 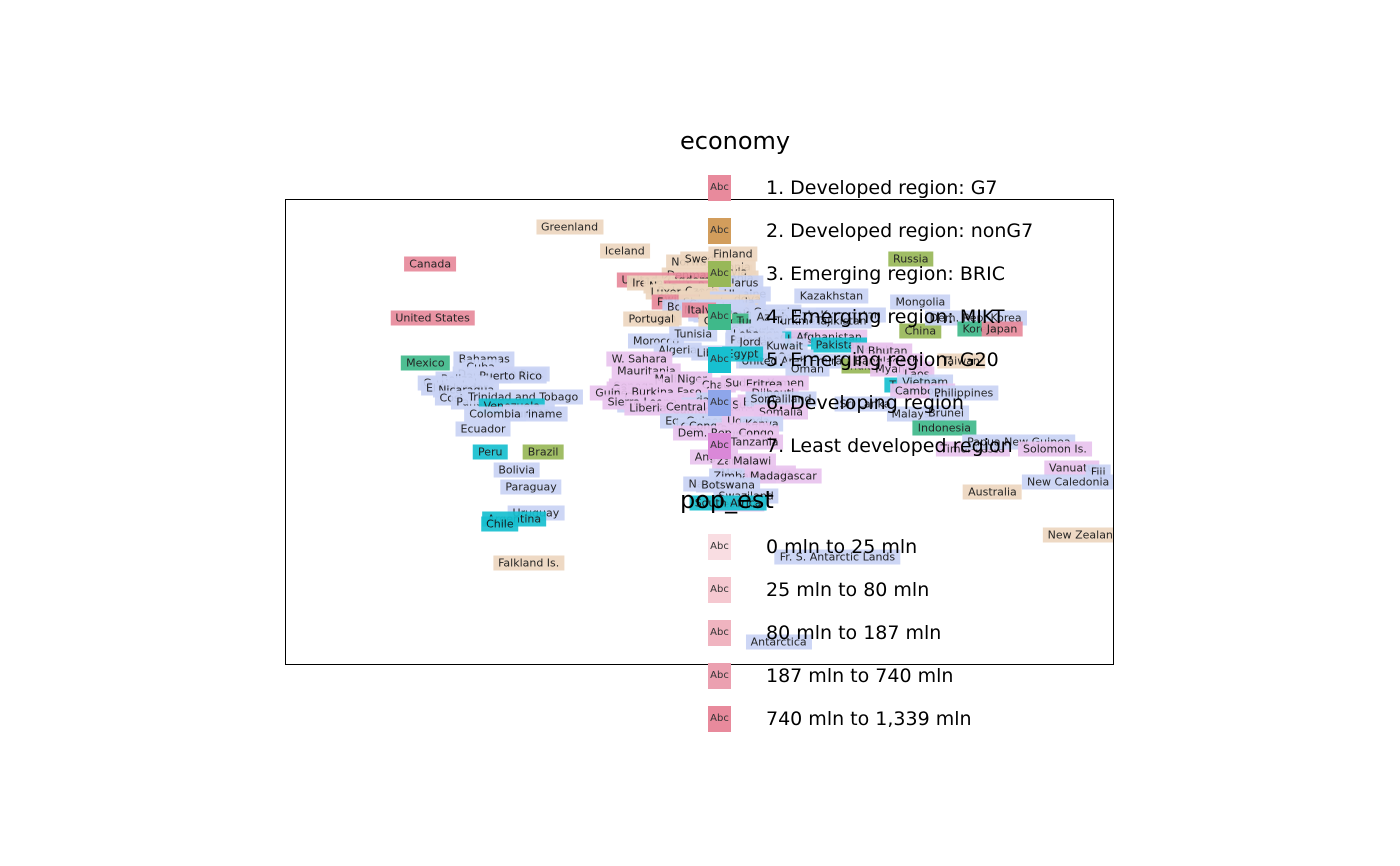 I want to click on country-label: Egypt, so click(x=742, y=354).